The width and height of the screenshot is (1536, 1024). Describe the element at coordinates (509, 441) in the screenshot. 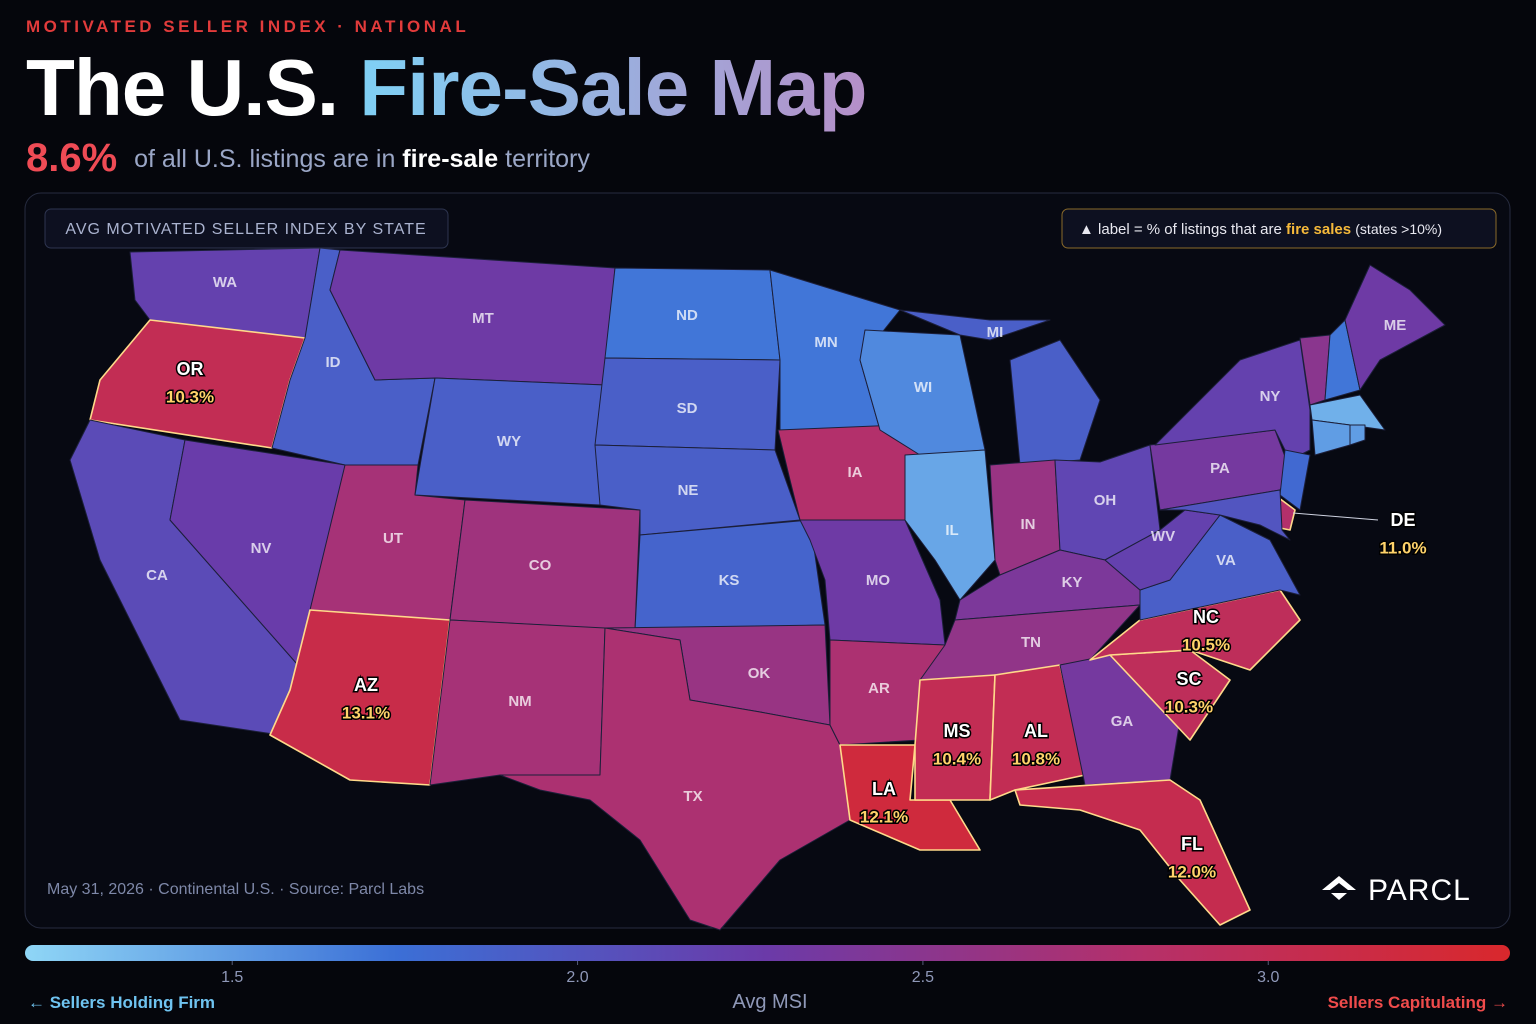

I see `state-abbr: WY` at that location.